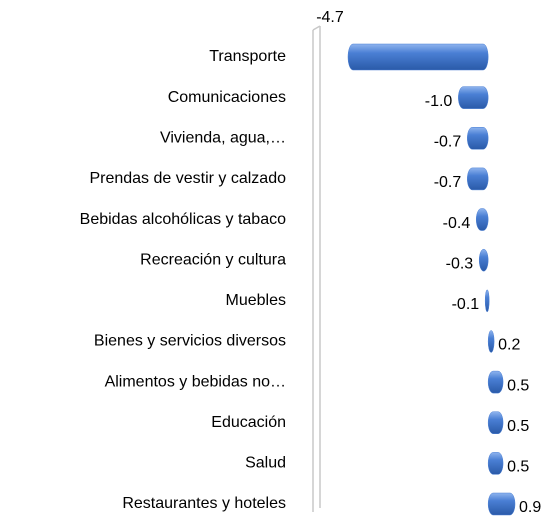 This screenshot has width=554, height=522. What do you see at coordinates (265, 463) in the screenshot?
I see `y-tick-label: Salud` at bounding box center [265, 463].